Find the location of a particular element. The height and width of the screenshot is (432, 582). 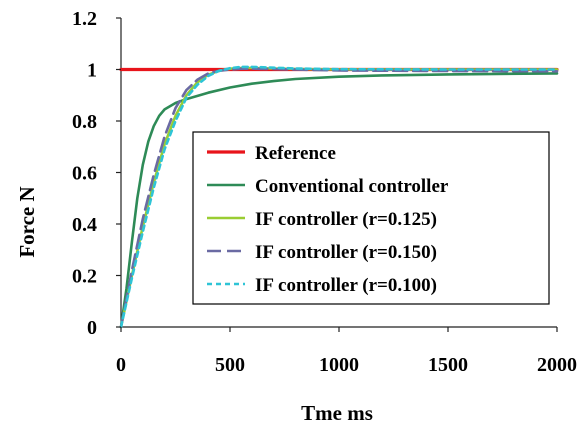

legend-label: Conventional controller is located at coordinates (352, 186).